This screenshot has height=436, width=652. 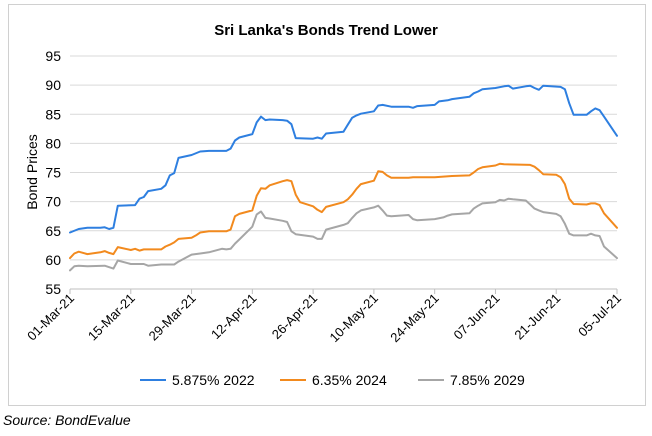 What do you see at coordinates (53, 260) in the screenshot?
I see `y-tick-label: 60` at bounding box center [53, 260].